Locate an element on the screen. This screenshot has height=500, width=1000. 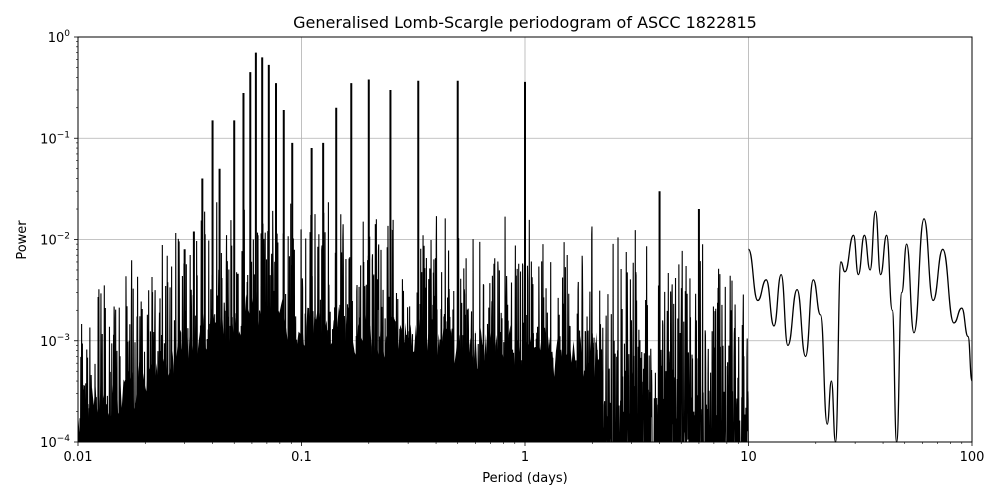
x-tick-label: 100 is located at coordinates (972, 457).